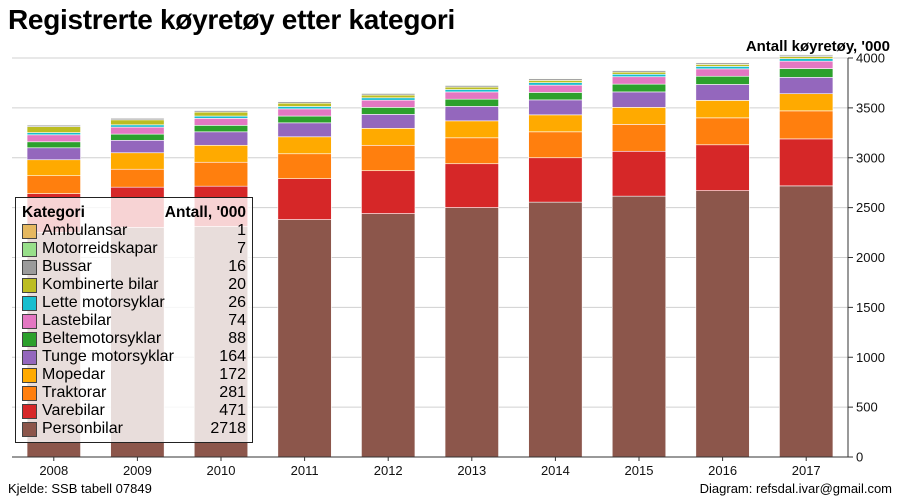  Describe the element at coordinates (205, 212) in the screenshot. I see `legend-header-value: Antall, '000` at that location.